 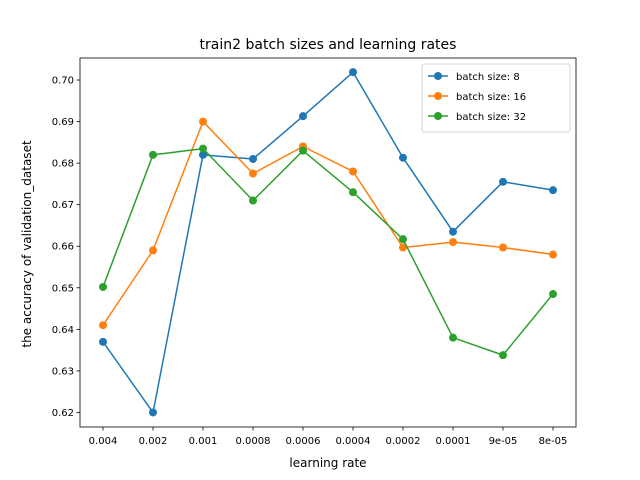 I want to click on x-tick-label: 0.0004, so click(x=353, y=441).